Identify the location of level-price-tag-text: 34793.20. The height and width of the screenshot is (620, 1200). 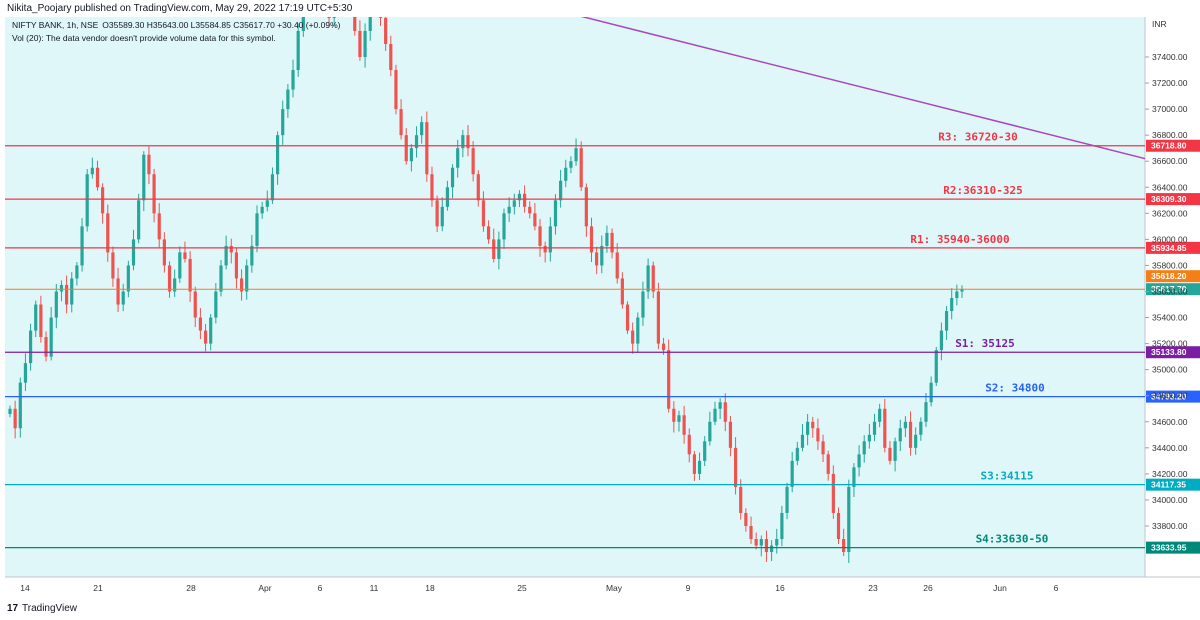
(1169, 397).